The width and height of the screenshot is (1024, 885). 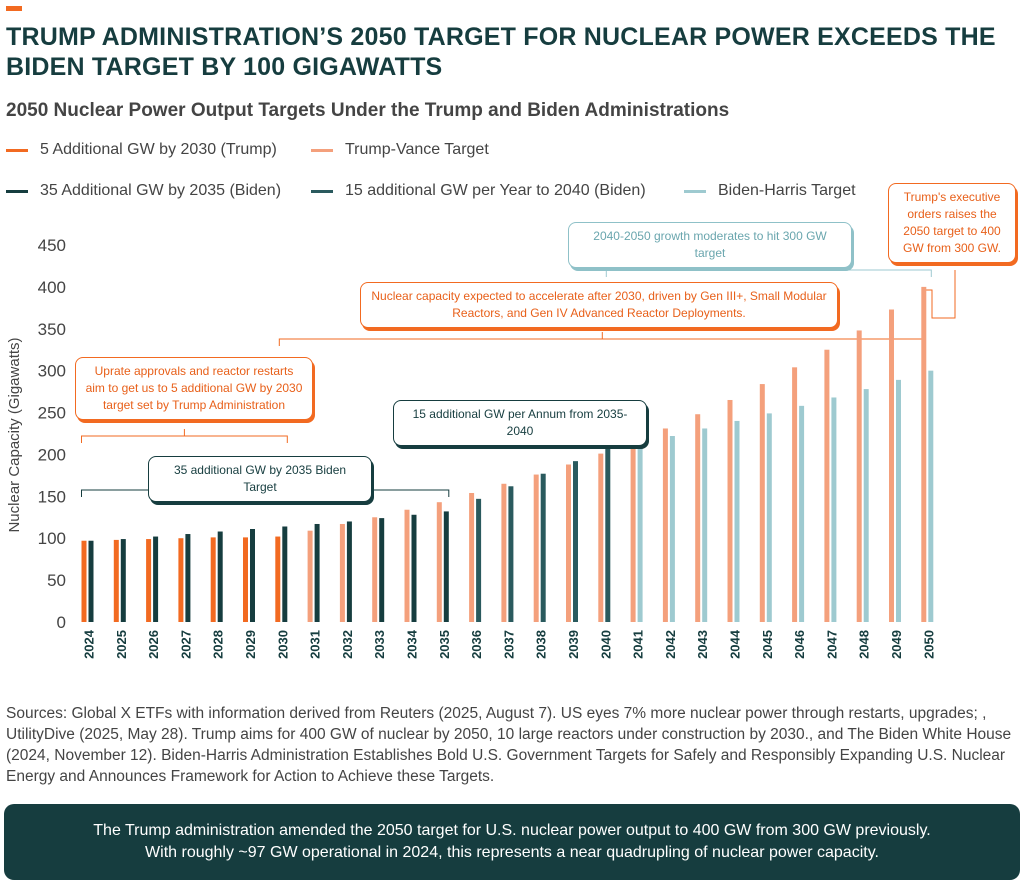 What do you see at coordinates (896, 644) in the screenshot?
I see `x-tick-label: 2049` at bounding box center [896, 644].